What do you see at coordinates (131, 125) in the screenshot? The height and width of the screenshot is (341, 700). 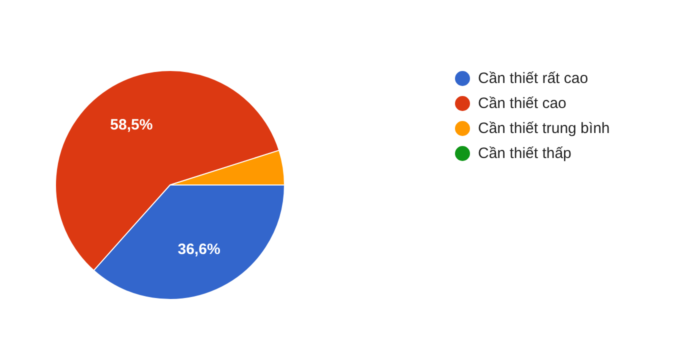 I see `data-label: 58,5%` at bounding box center [131, 125].